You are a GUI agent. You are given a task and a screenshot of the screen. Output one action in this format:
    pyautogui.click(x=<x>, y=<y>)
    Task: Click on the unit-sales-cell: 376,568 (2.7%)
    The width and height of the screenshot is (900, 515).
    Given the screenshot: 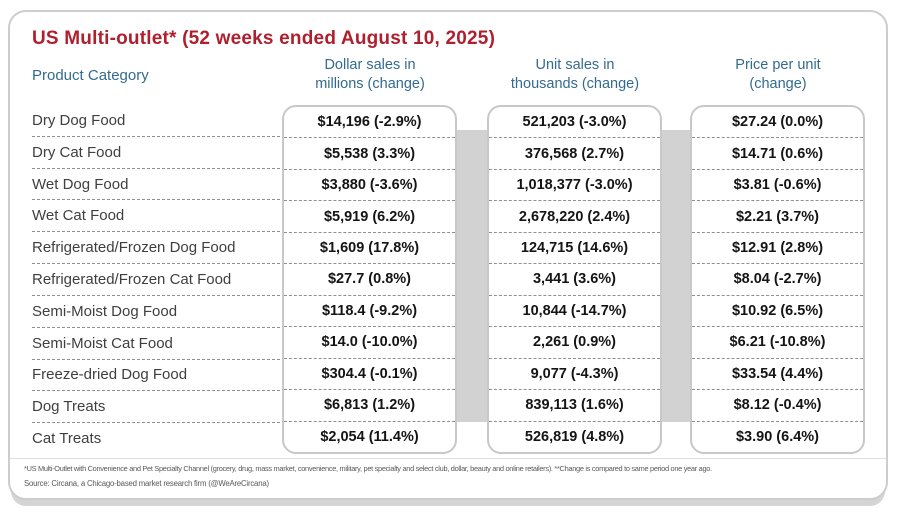 What is the action you would take?
    pyautogui.click(x=574, y=154)
    